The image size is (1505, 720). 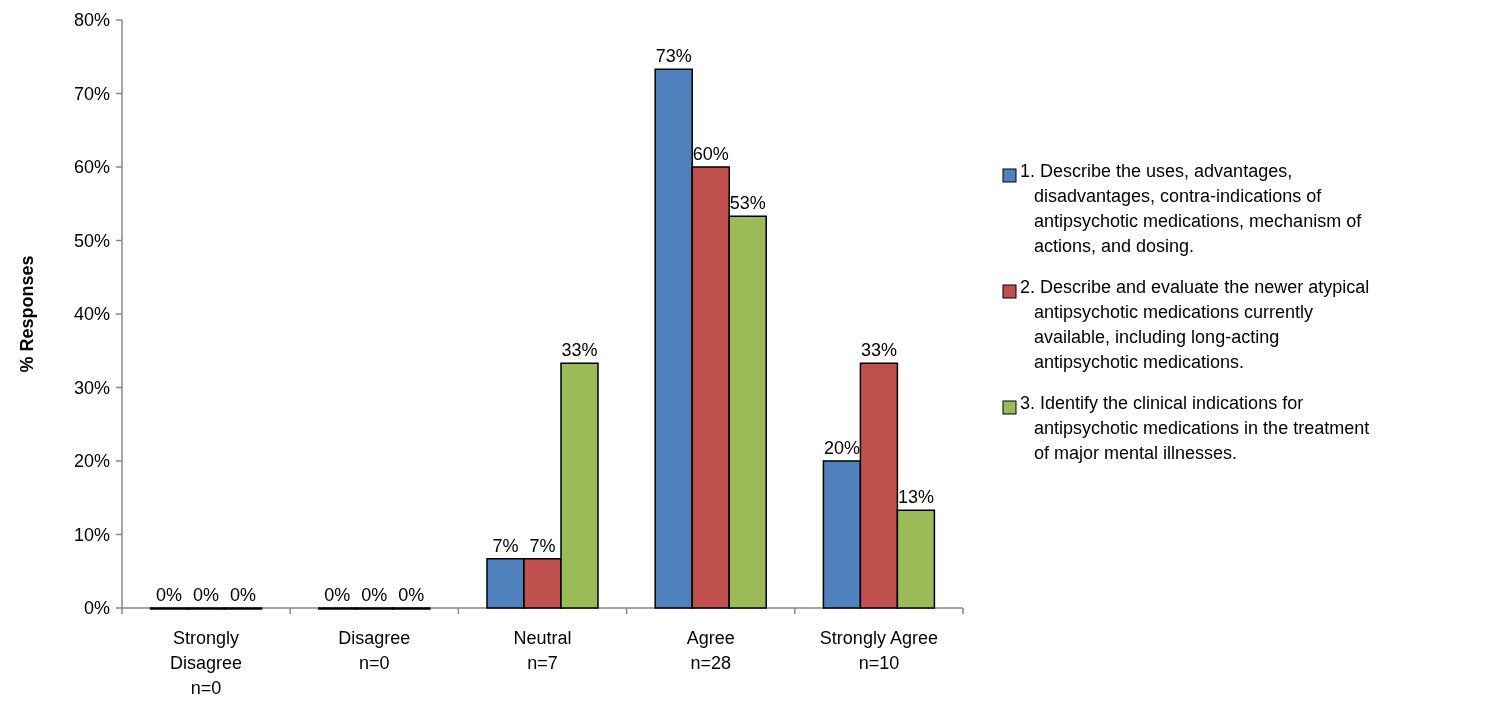 I want to click on y-tick-label: 50%, so click(x=91, y=240).